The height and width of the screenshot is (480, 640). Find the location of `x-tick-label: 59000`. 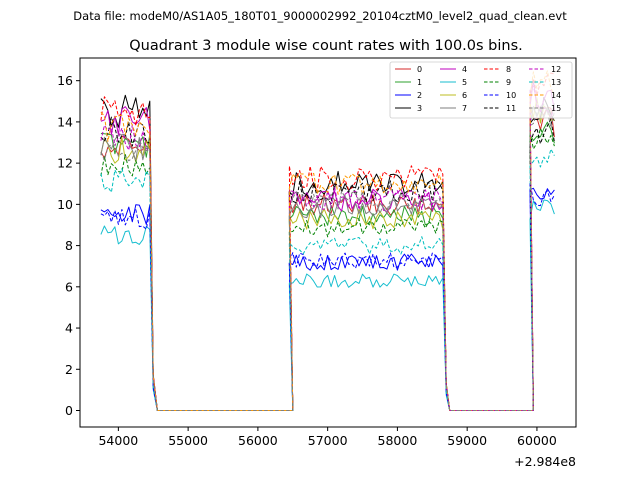

x-tick-label: 59000 is located at coordinates (467, 440).